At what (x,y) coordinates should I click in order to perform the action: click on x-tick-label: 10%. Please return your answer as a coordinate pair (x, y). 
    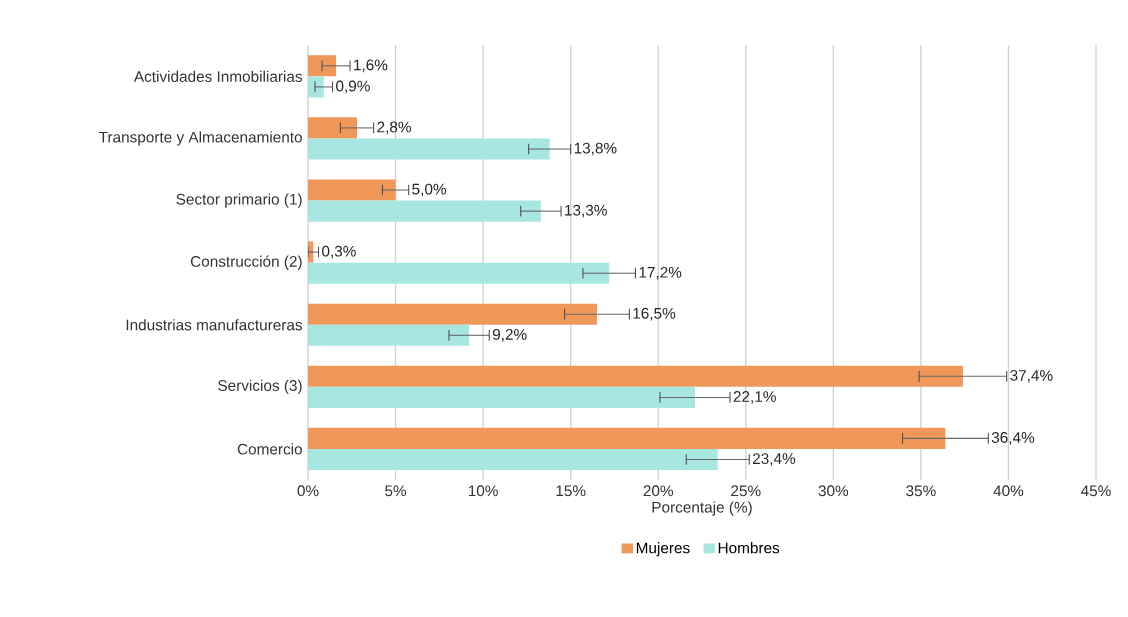
    Looking at the image, I should click on (483, 491).